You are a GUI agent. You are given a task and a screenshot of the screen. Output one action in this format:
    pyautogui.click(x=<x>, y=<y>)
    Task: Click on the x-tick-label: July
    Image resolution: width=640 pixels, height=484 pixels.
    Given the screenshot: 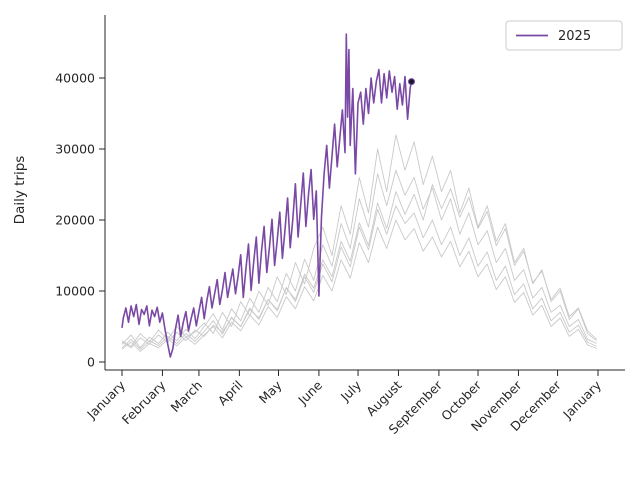 What is the action you would take?
    pyautogui.click(x=351, y=391)
    